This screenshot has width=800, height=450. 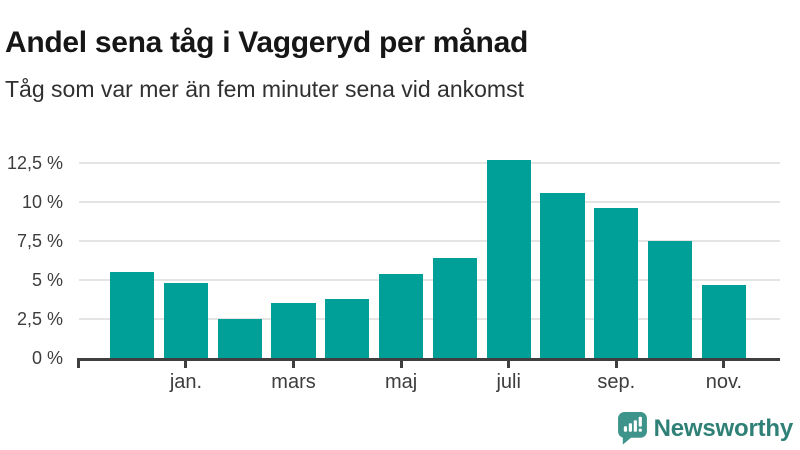 What do you see at coordinates (186, 266) in the screenshot?
I see `bar-slot-jan.: jan.` at bounding box center [186, 266].